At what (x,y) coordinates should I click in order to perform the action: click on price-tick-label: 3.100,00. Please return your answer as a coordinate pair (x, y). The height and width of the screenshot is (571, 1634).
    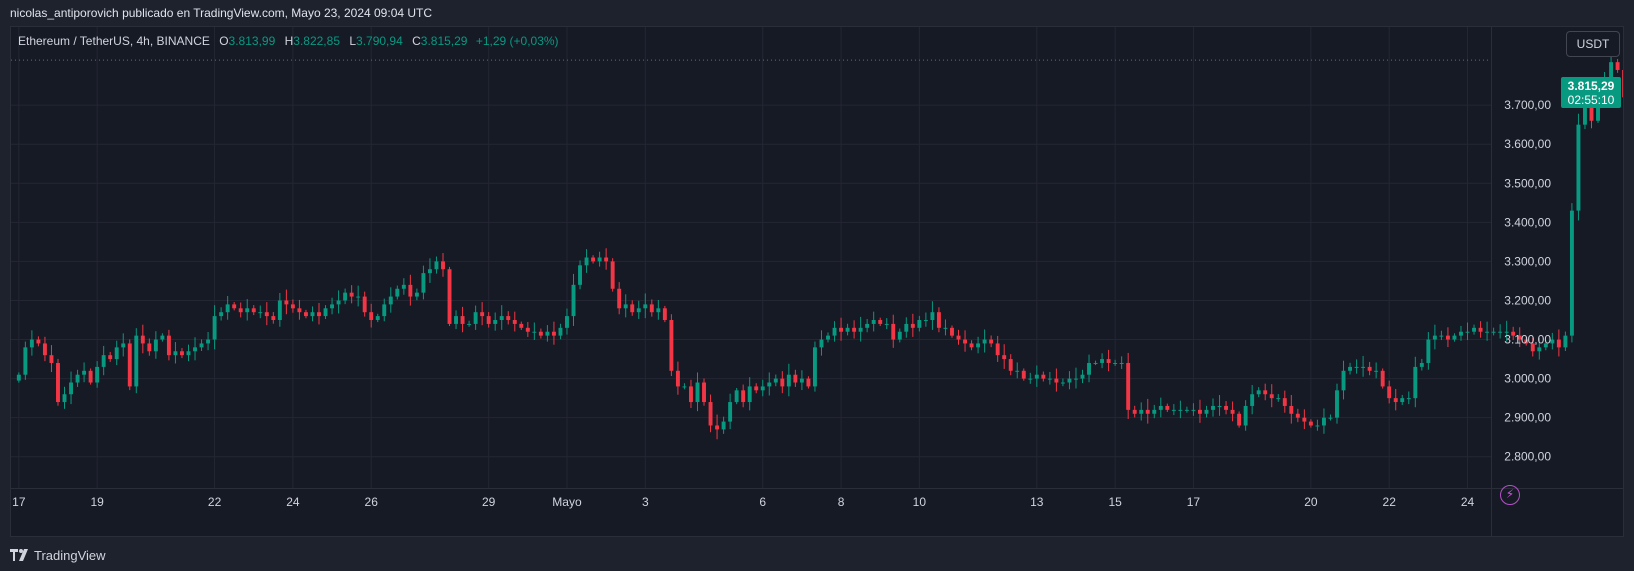
    Looking at the image, I should click on (1527, 340).